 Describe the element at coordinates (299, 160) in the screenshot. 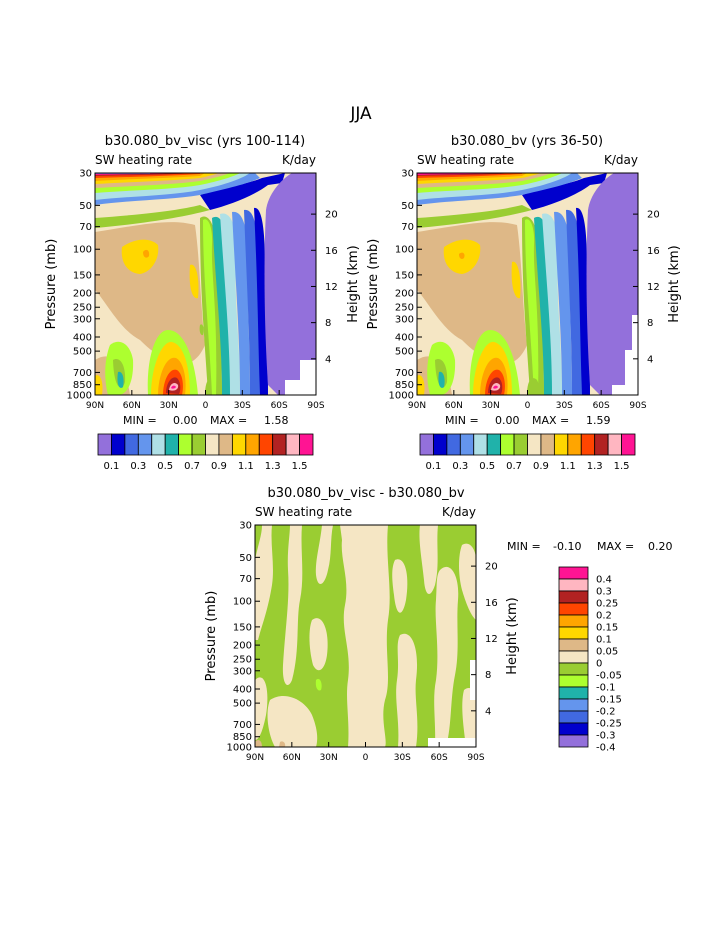

I see `panel-1-units-label: K/day` at that location.